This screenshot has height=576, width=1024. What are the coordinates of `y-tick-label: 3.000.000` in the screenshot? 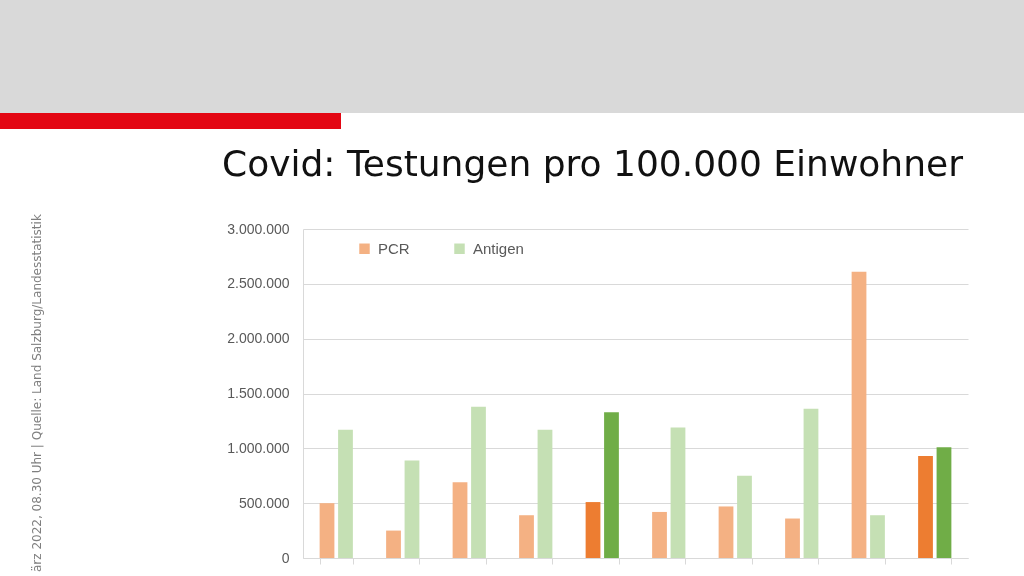 It's located at (258, 228).